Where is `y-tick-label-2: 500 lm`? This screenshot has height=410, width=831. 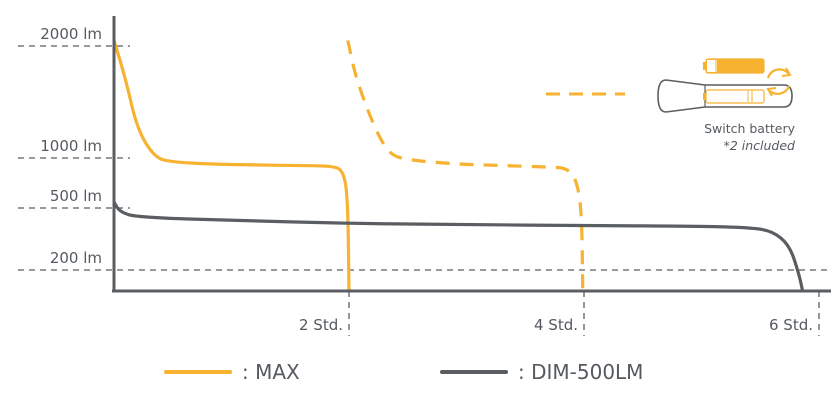 y-tick-label-2: 500 lm is located at coordinates (76, 196).